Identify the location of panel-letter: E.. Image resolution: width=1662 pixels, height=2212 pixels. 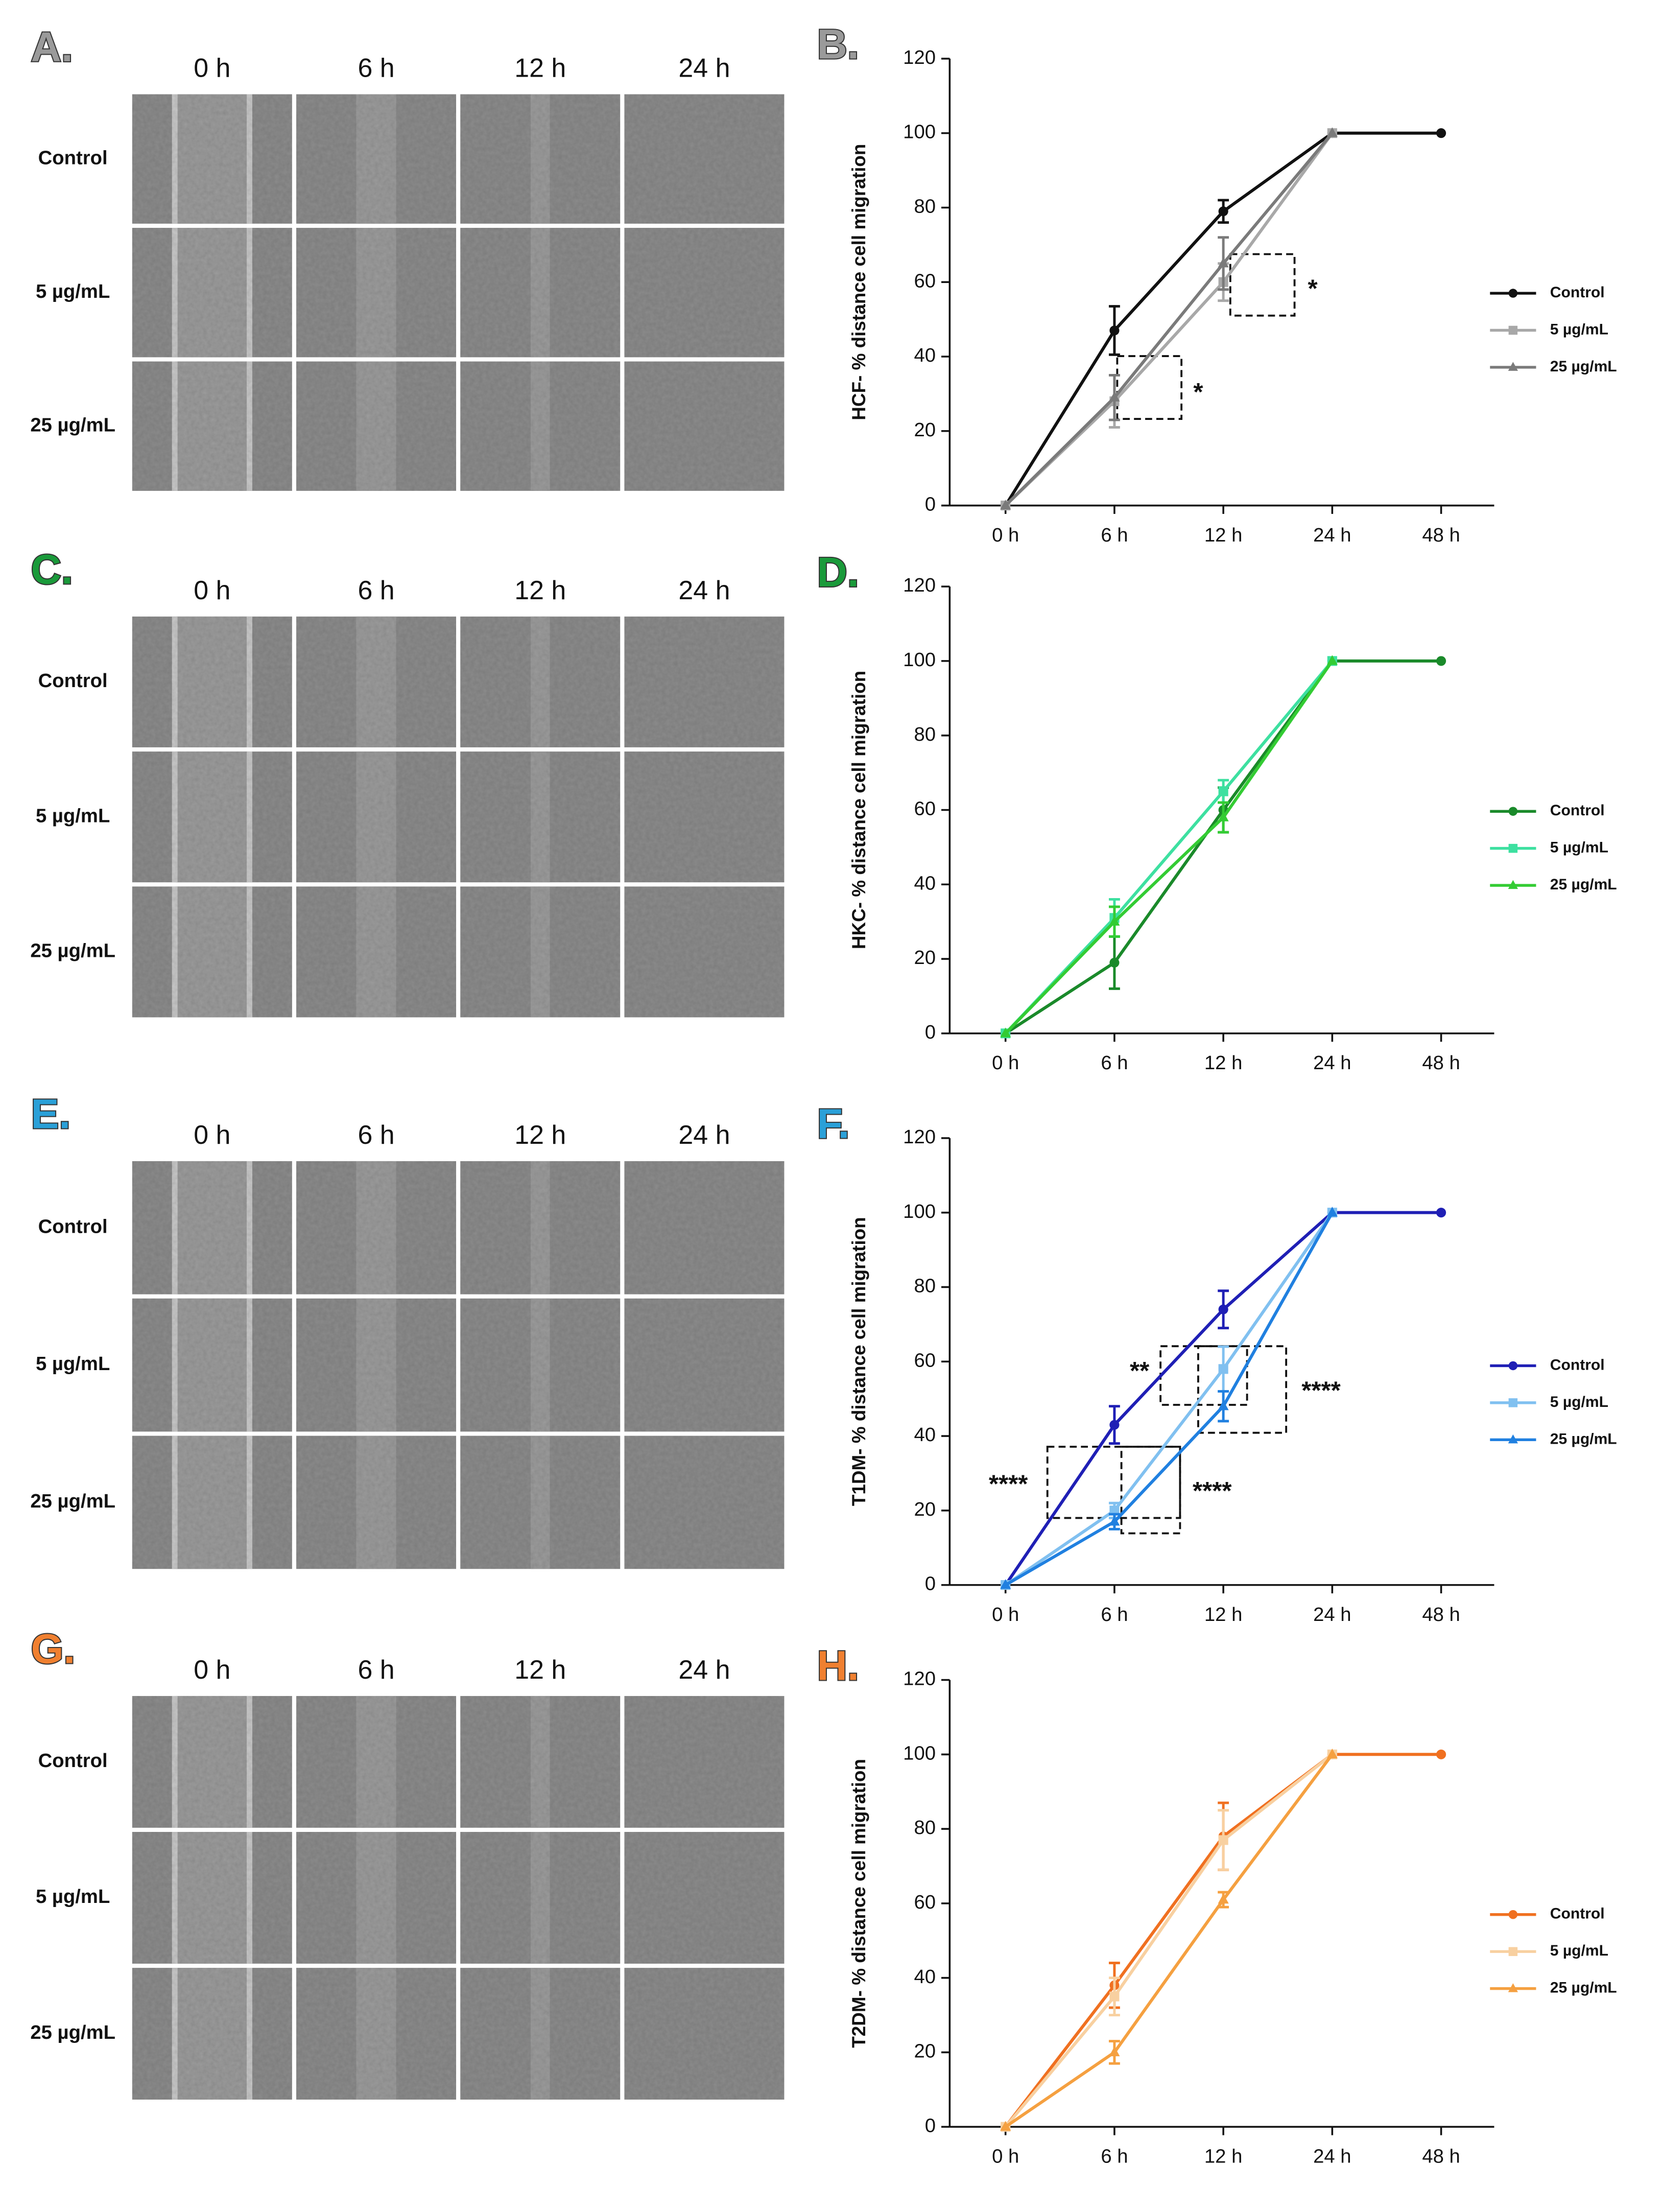
(50, 1115).